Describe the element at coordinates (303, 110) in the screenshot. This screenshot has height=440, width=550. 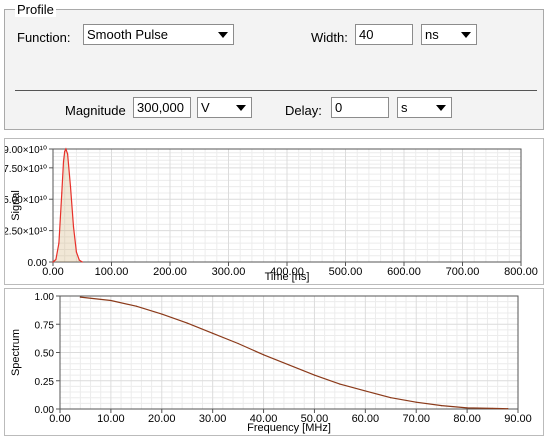
I see `delay-label: Delay:` at that location.